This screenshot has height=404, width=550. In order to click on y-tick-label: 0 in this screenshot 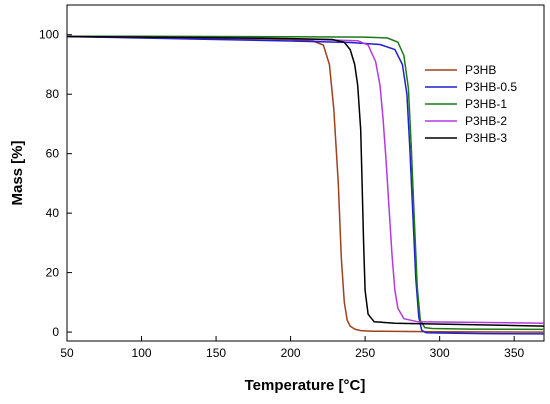, I will do `click(55, 332)`.